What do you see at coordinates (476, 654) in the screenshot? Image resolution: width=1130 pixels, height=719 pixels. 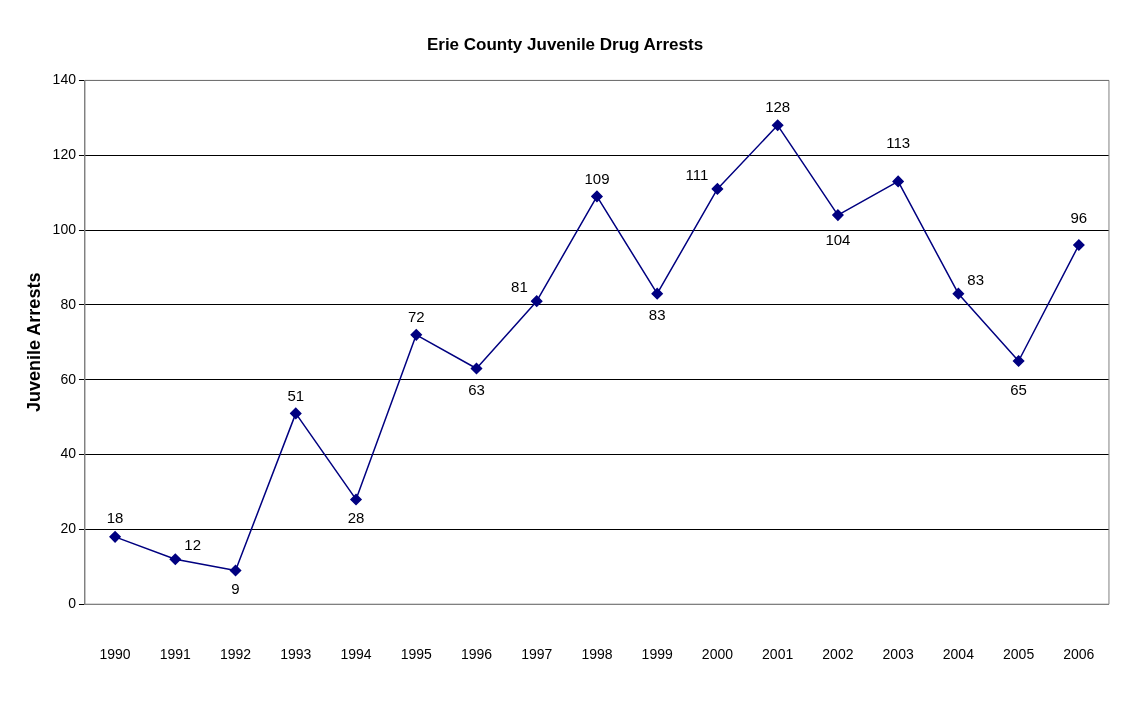 I see `x-tick-label: 1996` at bounding box center [476, 654].